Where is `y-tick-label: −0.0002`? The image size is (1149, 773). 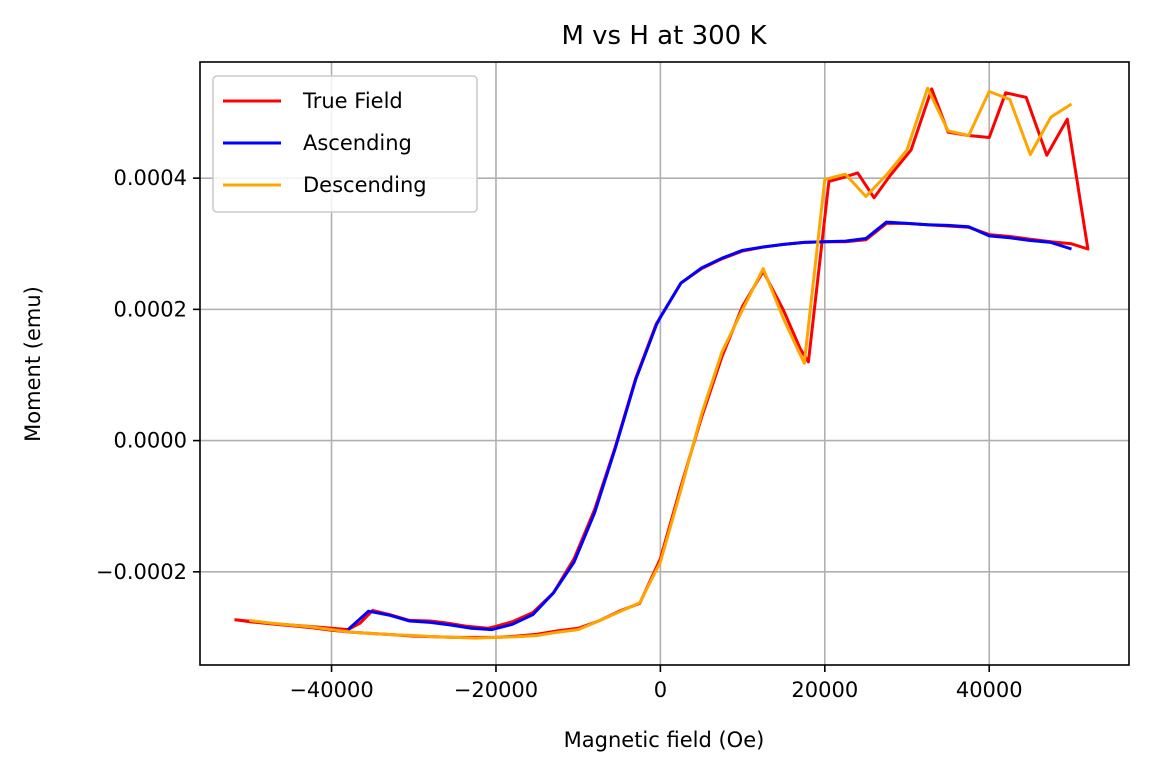 y-tick-label: −0.0002 is located at coordinates (141, 572).